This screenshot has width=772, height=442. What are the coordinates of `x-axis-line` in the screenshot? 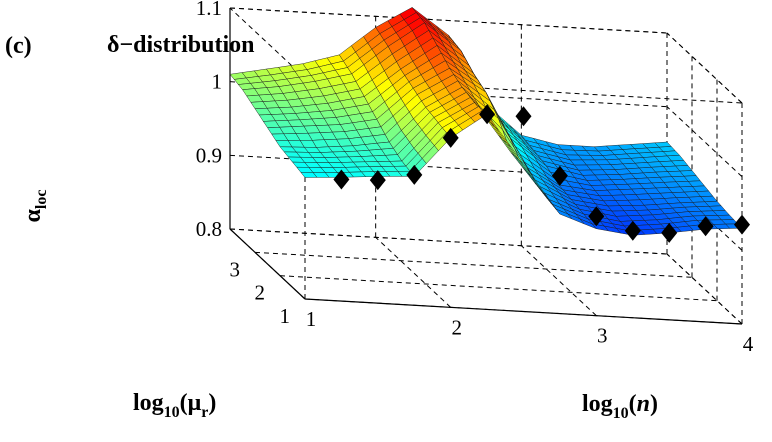 It's located at (523, 311).